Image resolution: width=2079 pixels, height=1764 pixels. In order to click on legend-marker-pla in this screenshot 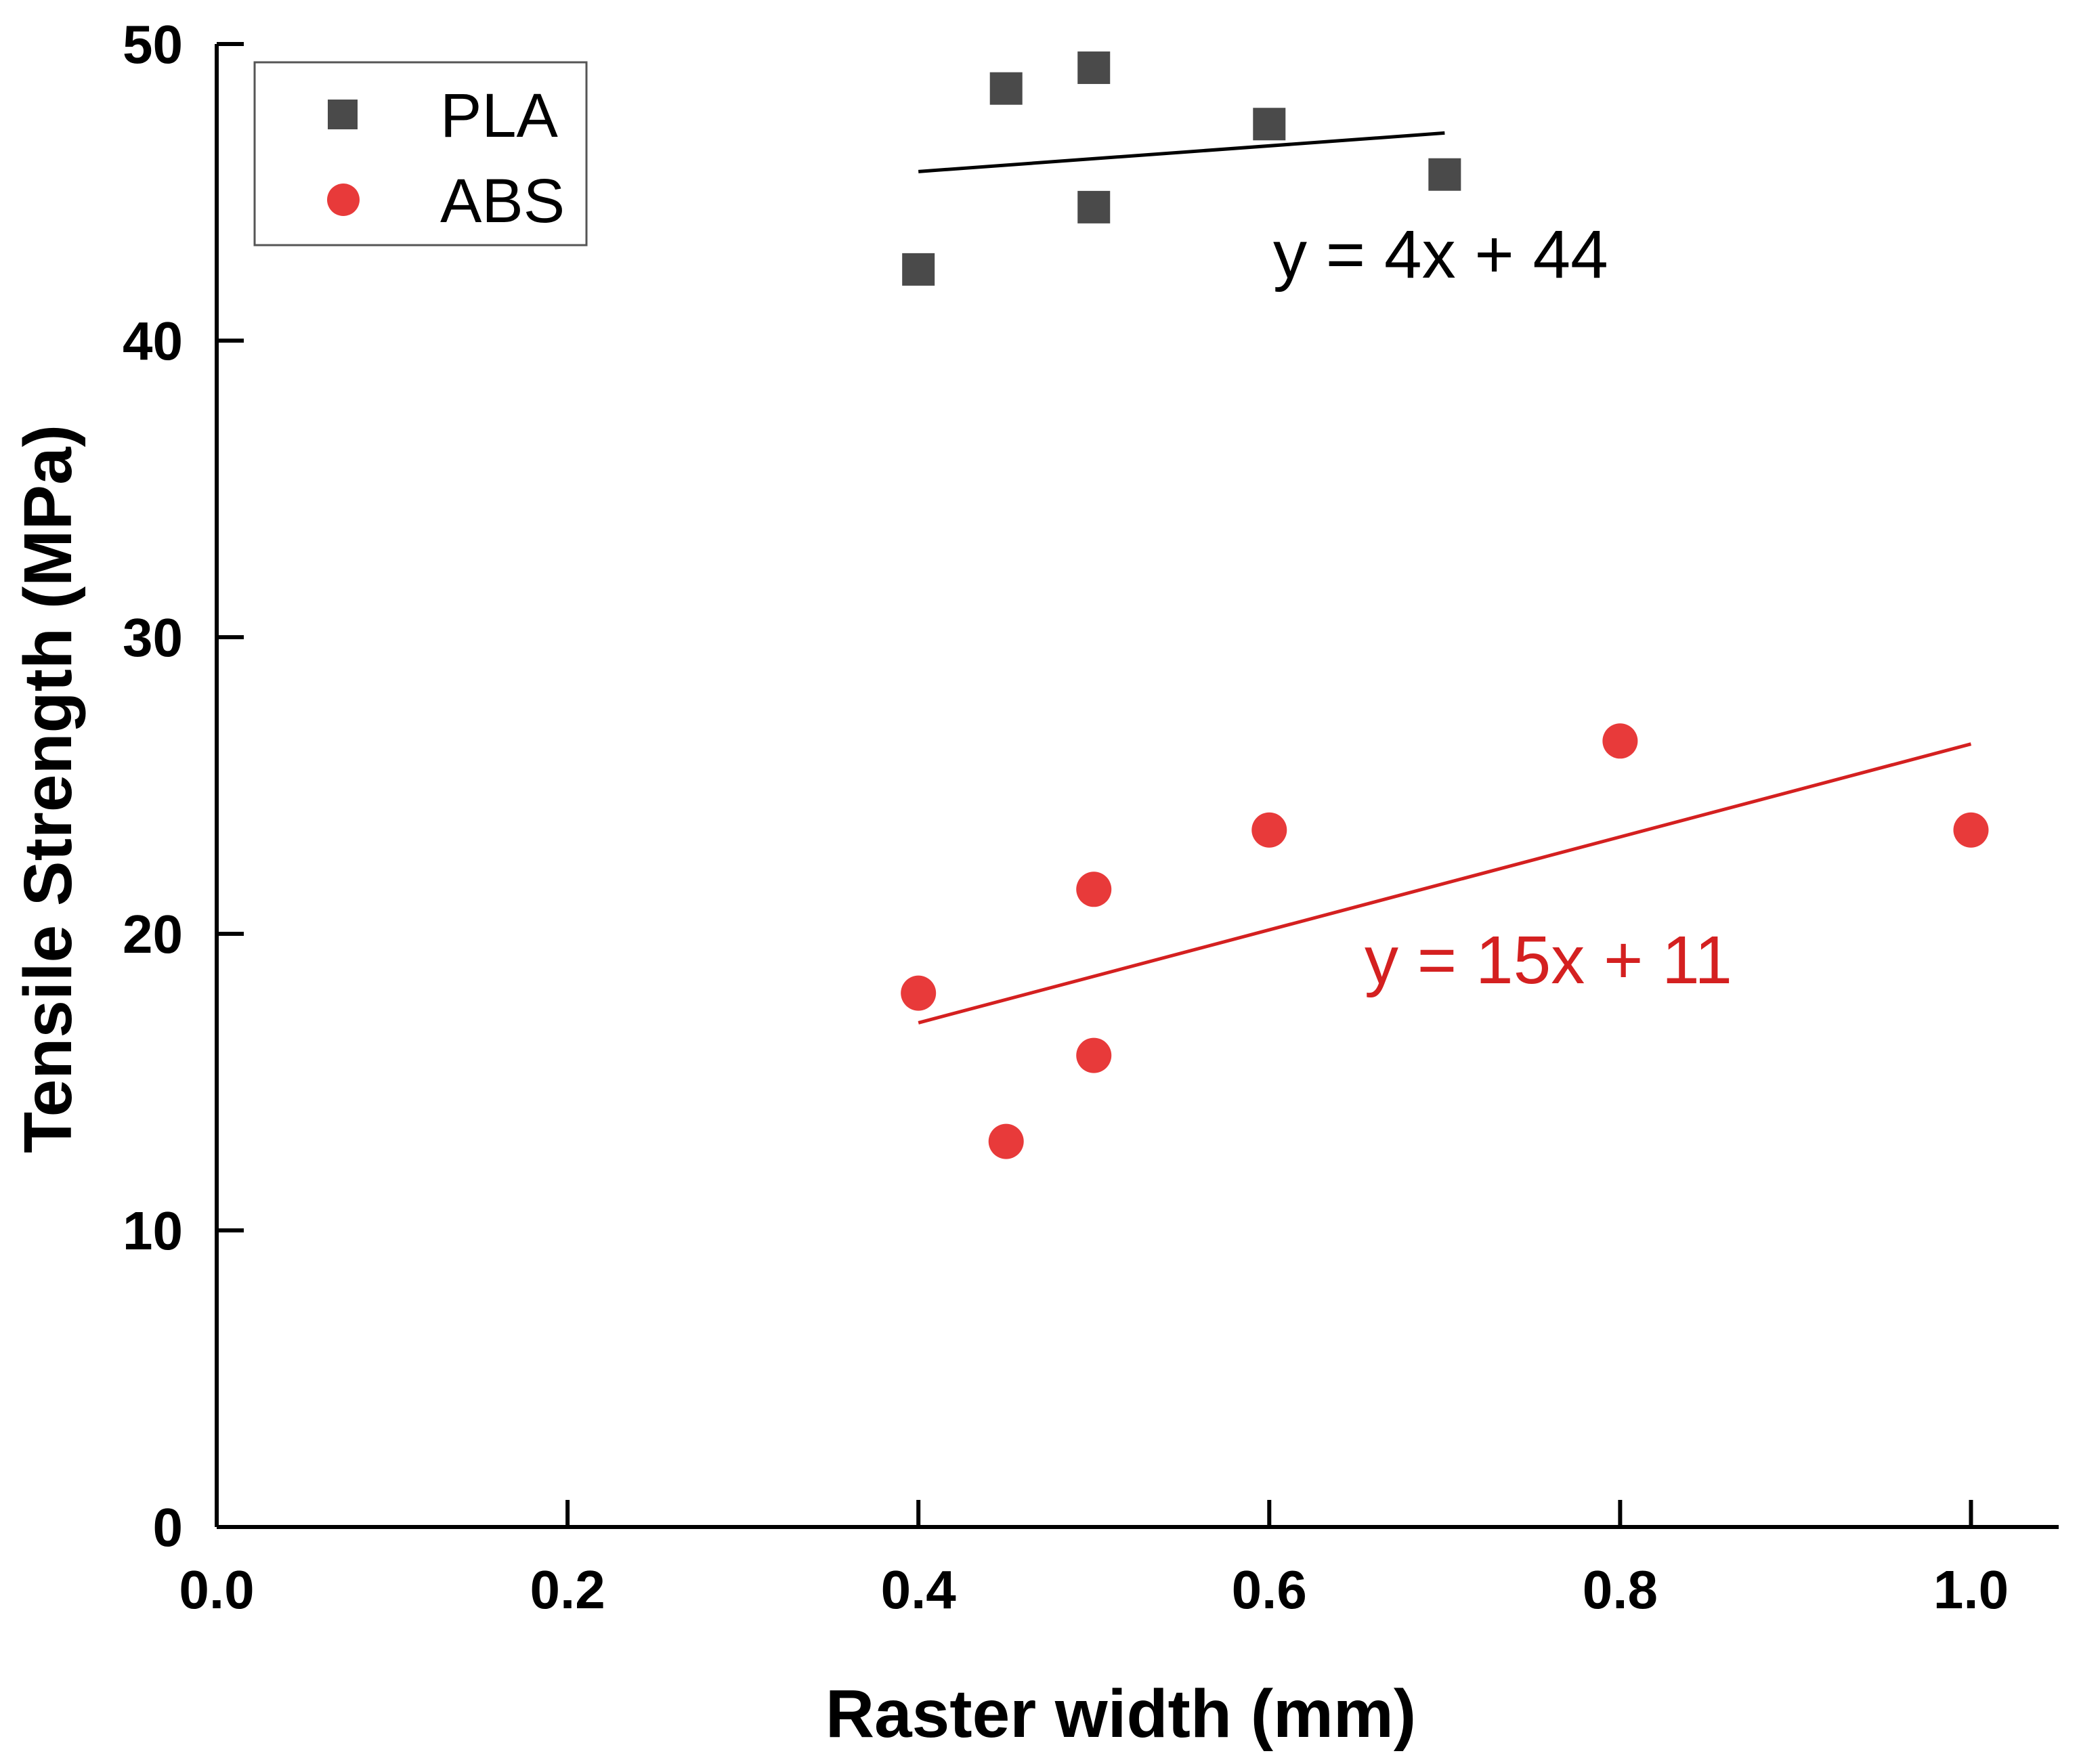, I will do `click(343, 114)`.